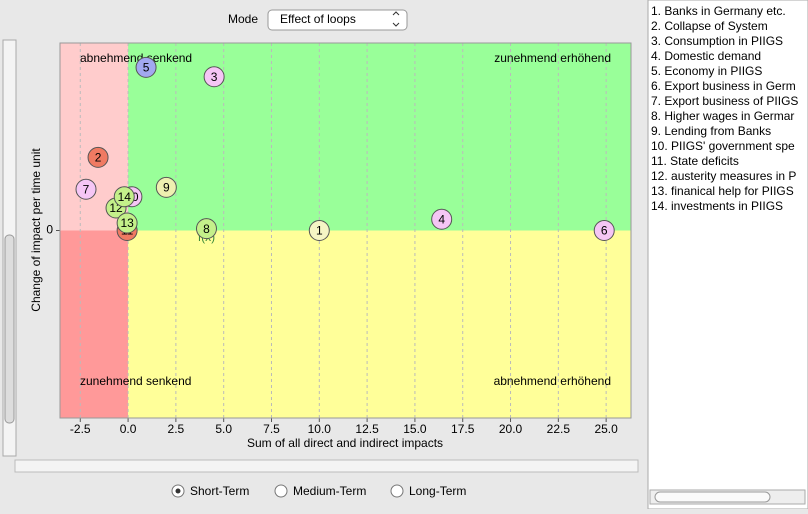 The height and width of the screenshot is (514, 808). Describe the element at coordinates (243, 19) in the screenshot. I see `mode-label: Mode` at that location.